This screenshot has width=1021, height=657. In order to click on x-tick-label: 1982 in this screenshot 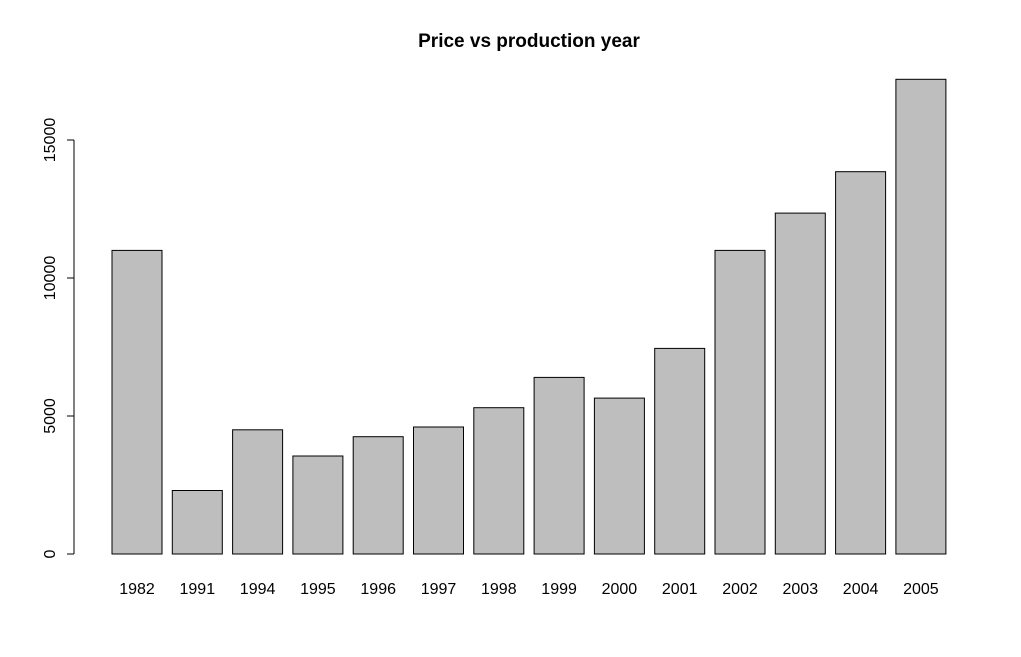, I will do `click(137, 589)`.